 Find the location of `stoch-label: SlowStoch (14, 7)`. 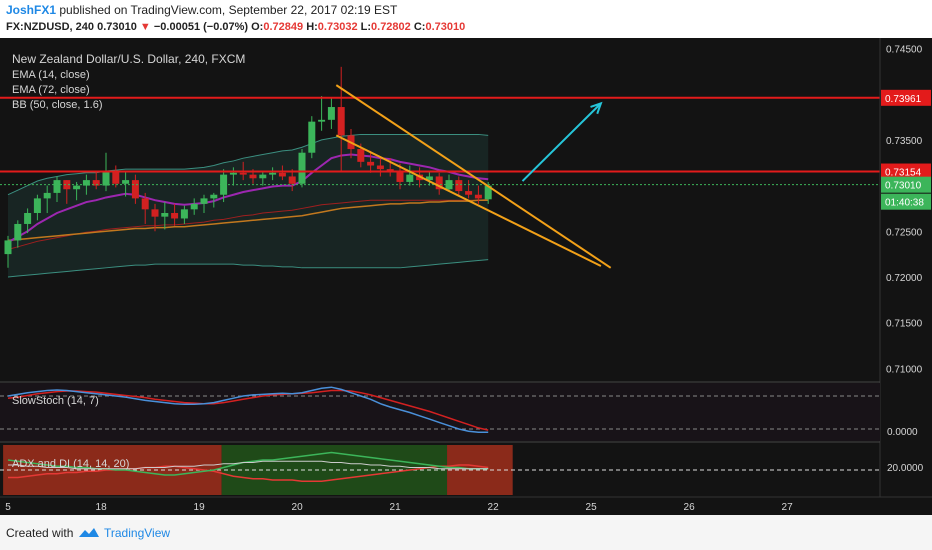

stoch-label: SlowStoch (14, 7) is located at coordinates (55, 401).